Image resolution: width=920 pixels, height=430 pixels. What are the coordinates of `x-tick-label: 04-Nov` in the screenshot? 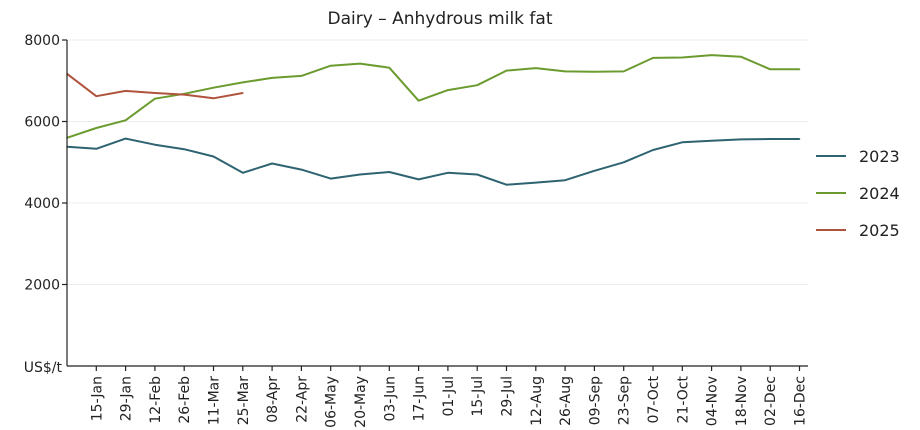 It's located at (713, 401).